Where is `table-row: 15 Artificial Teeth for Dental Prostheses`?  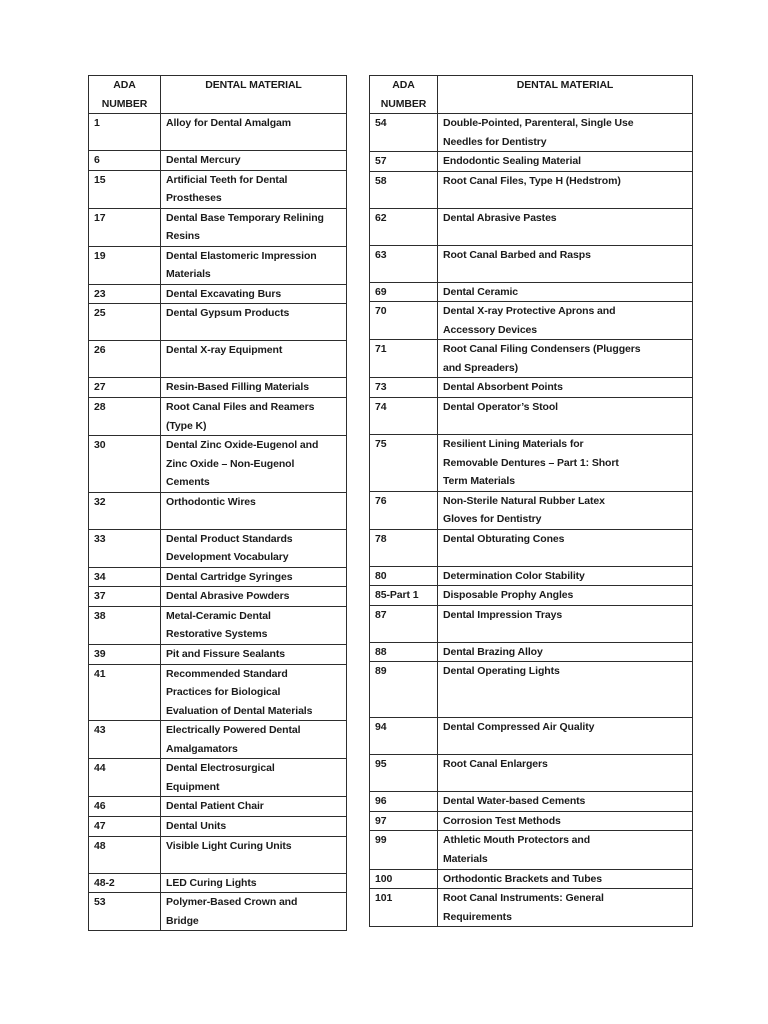
table-row: 15 Artificial Teeth for Dental Prostheses is located at coordinates (217, 189).